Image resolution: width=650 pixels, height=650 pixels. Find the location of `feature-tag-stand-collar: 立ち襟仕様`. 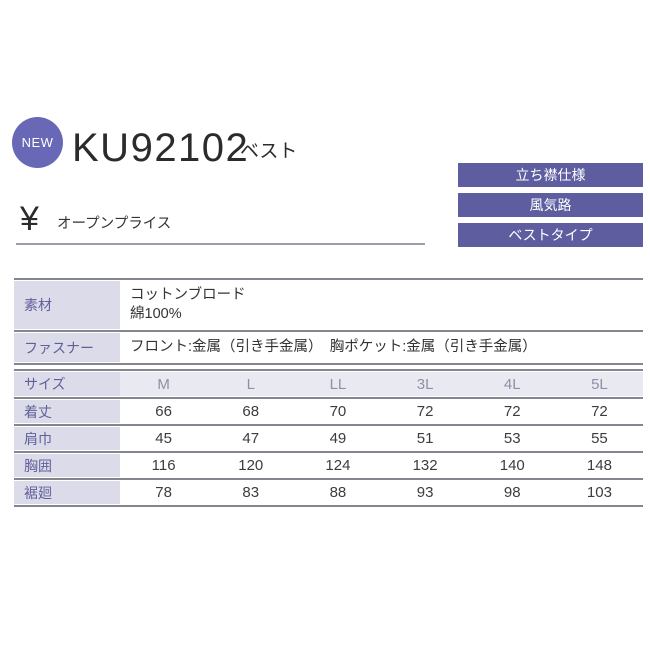

feature-tag-stand-collar: 立ち襟仕様 is located at coordinates (550, 175).